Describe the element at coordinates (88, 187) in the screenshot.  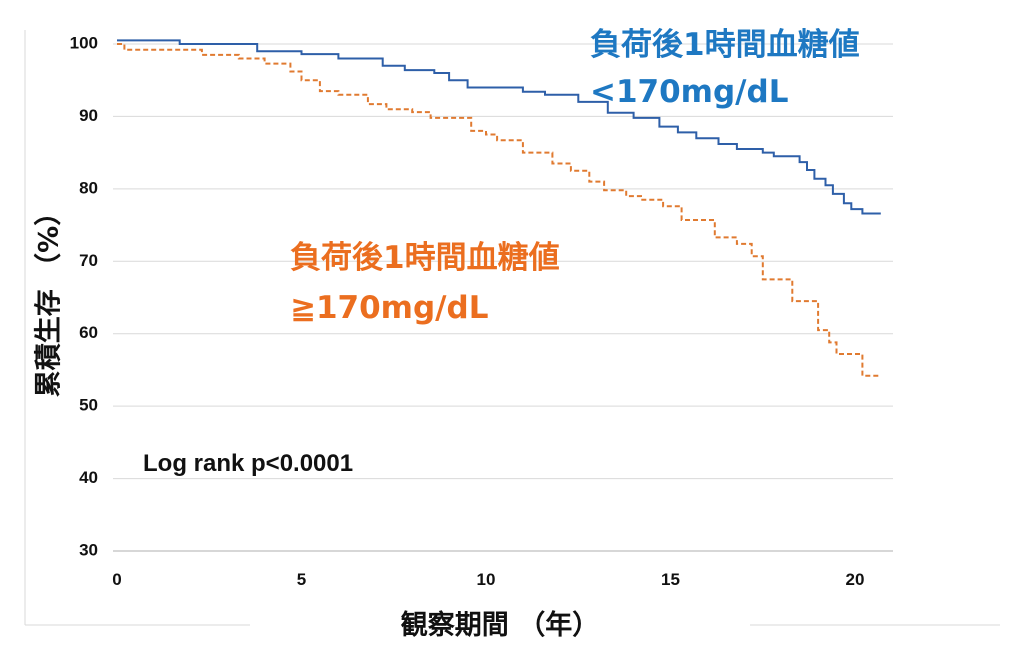
I see `y-tick-label: 80` at that location.